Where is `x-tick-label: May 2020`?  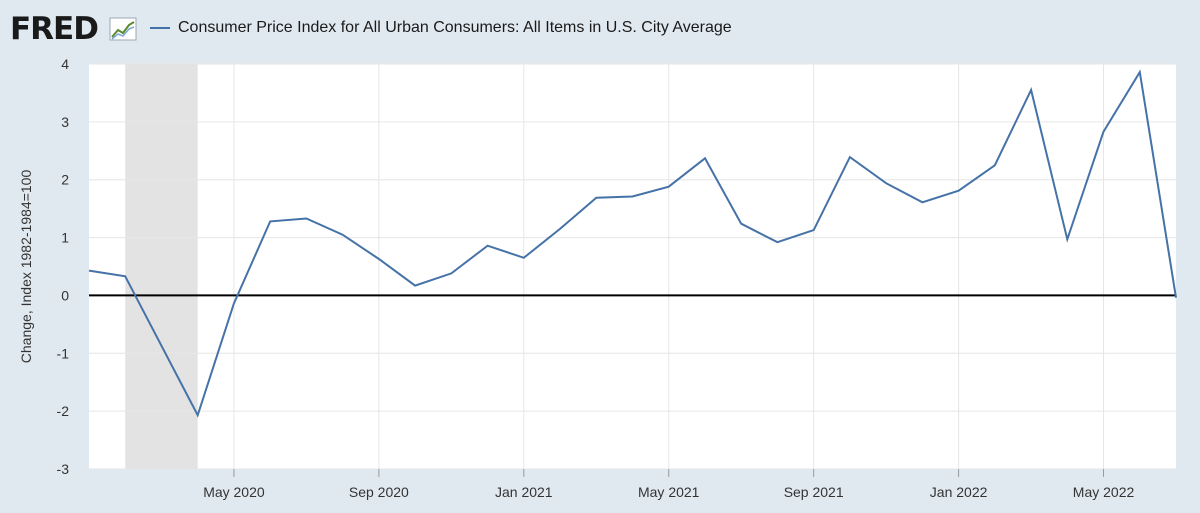 x-tick-label: May 2020 is located at coordinates (234, 492).